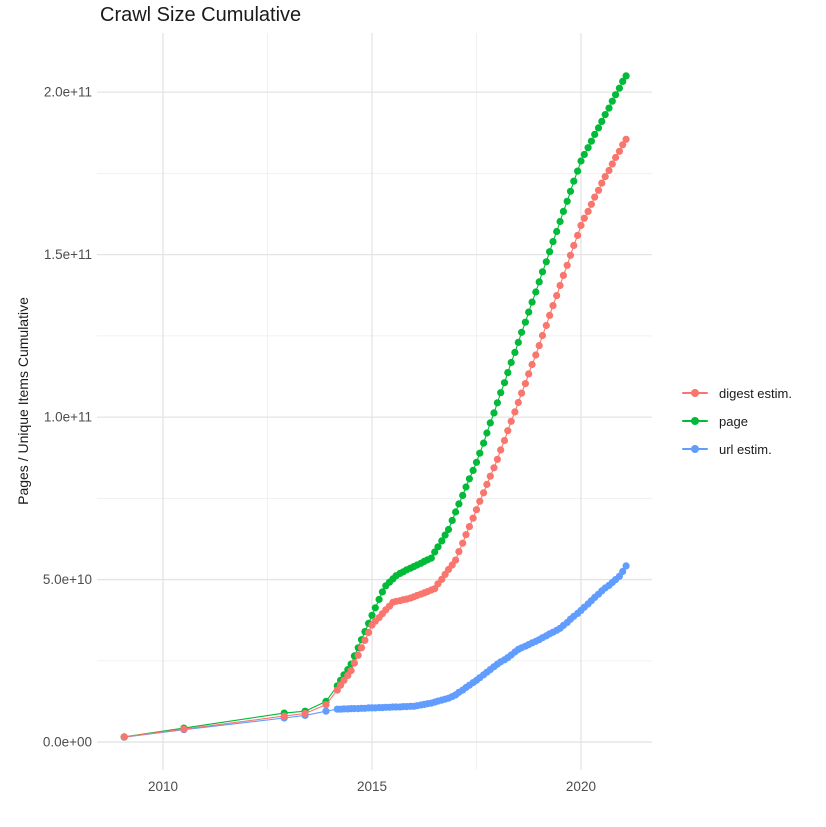 This screenshot has height=827, width=826. Describe the element at coordinates (755, 393) in the screenshot. I see `legend-label: digest estim.` at that location.